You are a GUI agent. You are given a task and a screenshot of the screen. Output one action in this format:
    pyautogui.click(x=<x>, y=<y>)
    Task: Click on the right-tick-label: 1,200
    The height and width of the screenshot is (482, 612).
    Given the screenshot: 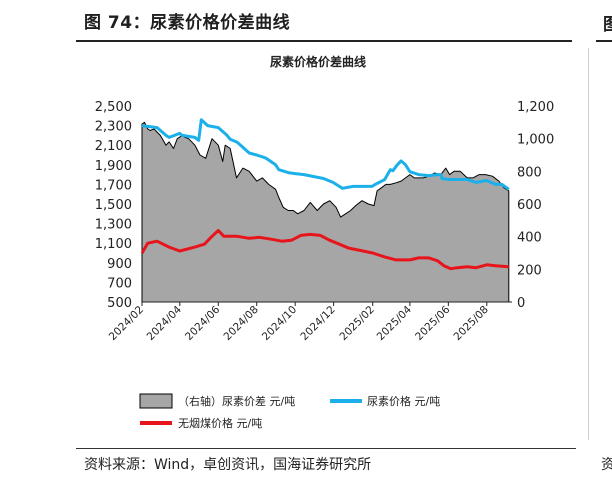 What is the action you would take?
    pyautogui.click(x=535, y=107)
    